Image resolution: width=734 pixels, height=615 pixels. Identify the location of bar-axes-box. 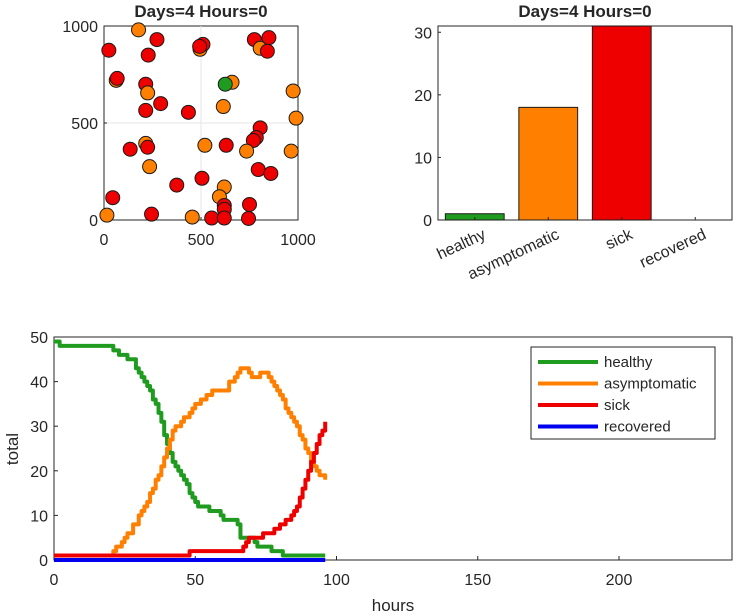
(585, 123).